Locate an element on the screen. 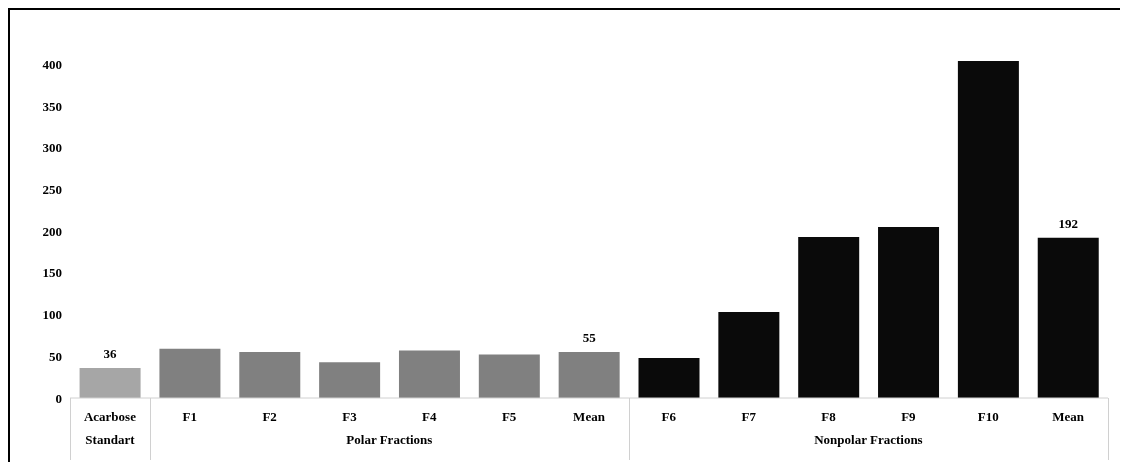 The height and width of the screenshot is (465, 1129). y-tick-label: 50 is located at coordinates (55, 356).